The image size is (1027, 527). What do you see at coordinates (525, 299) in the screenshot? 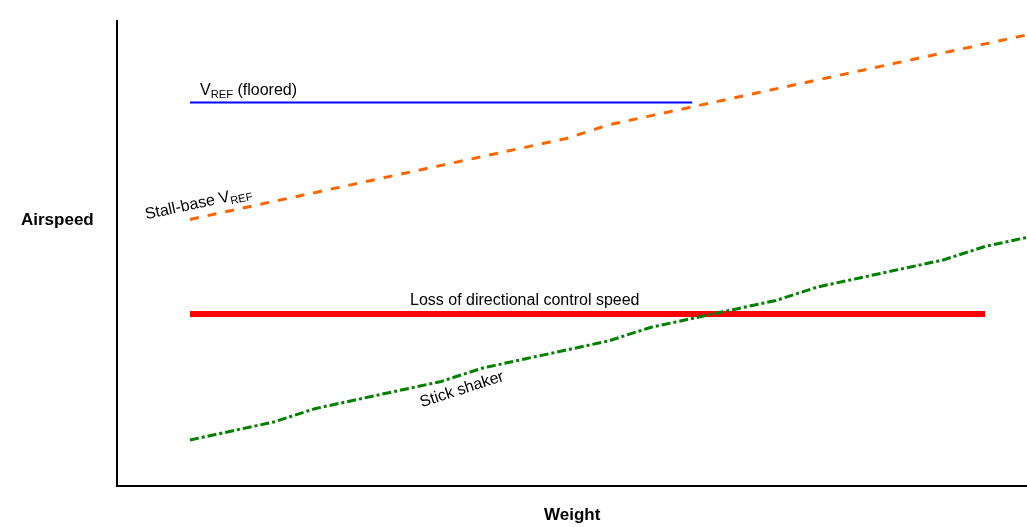
I see `series-label: Loss of directional control speed` at bounding box center [525, 299].